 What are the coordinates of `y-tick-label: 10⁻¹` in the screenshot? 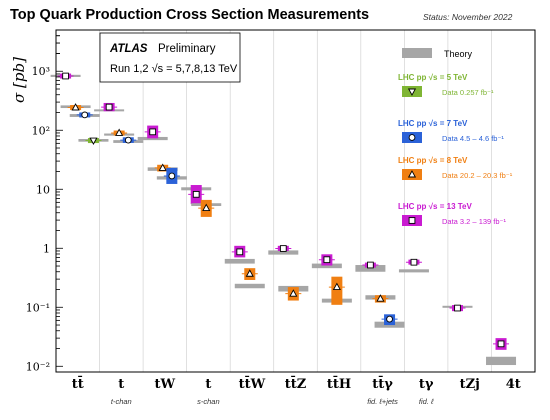 It's located at (38, 307).